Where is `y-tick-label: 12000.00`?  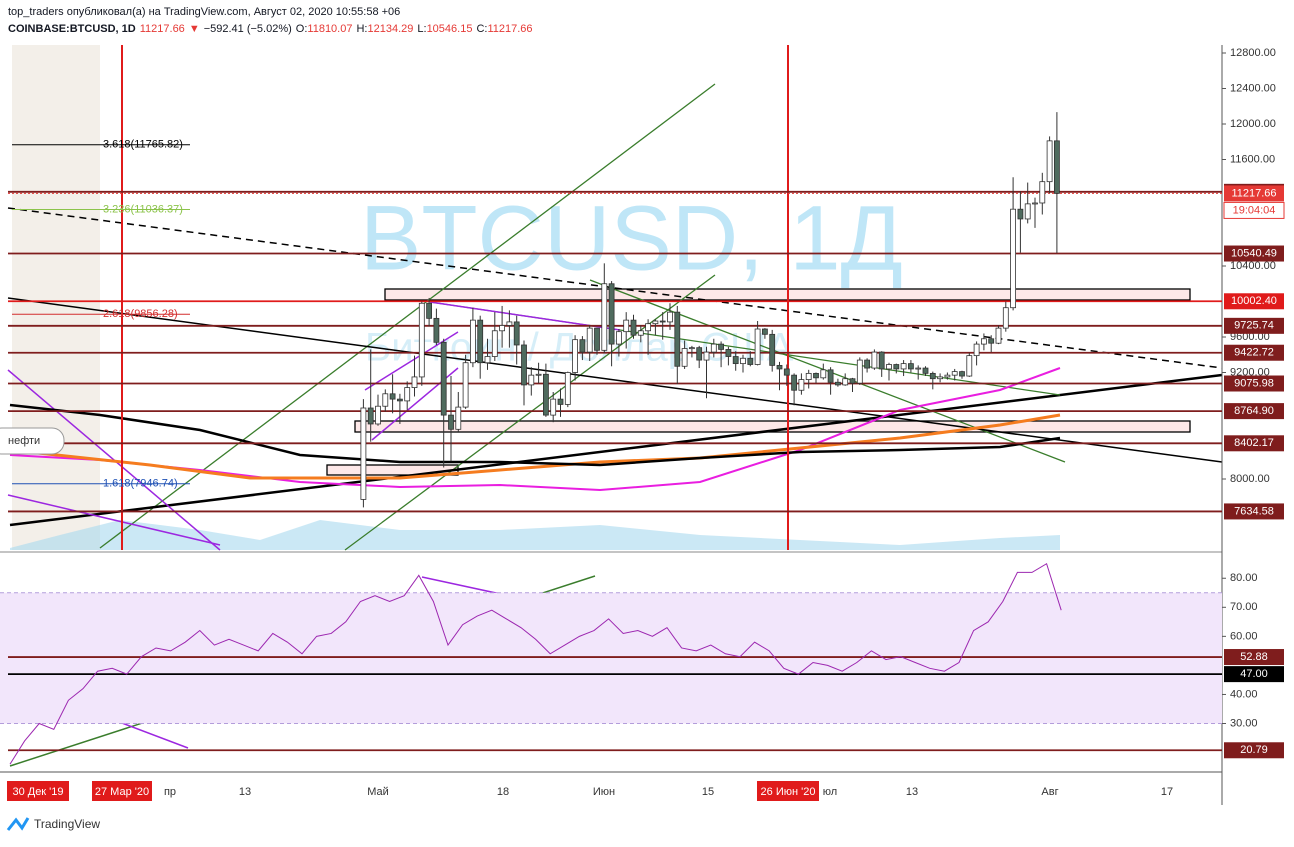 y-tick-label: 12000.00 is located at coordinates (1253, 124).